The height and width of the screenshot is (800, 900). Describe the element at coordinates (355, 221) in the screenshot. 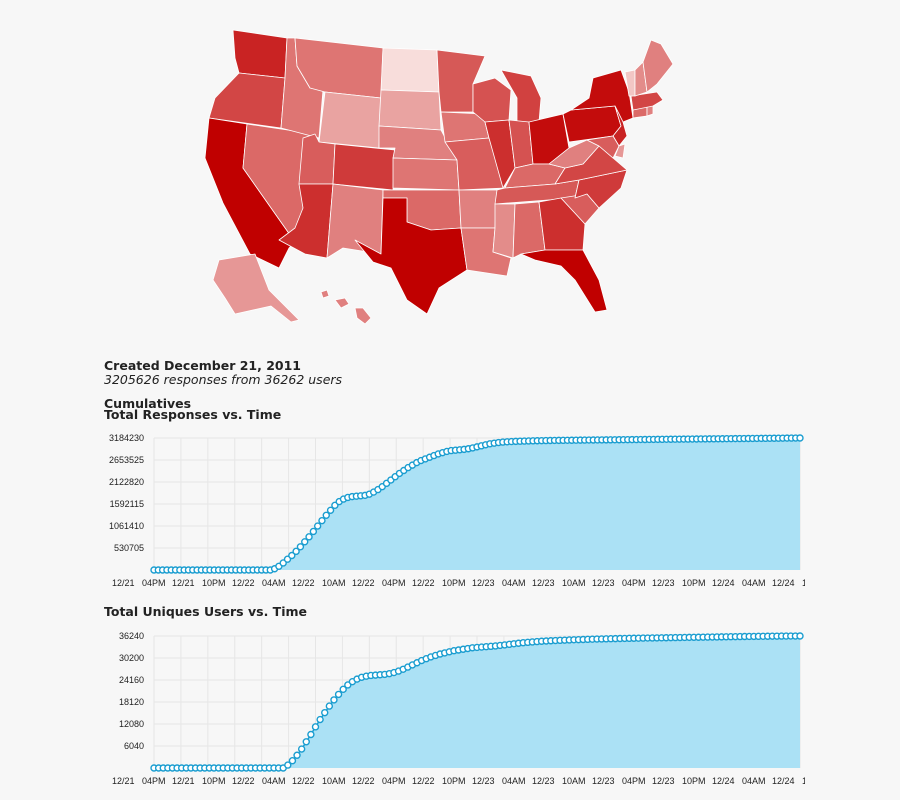

I see `state-NM` at that location.